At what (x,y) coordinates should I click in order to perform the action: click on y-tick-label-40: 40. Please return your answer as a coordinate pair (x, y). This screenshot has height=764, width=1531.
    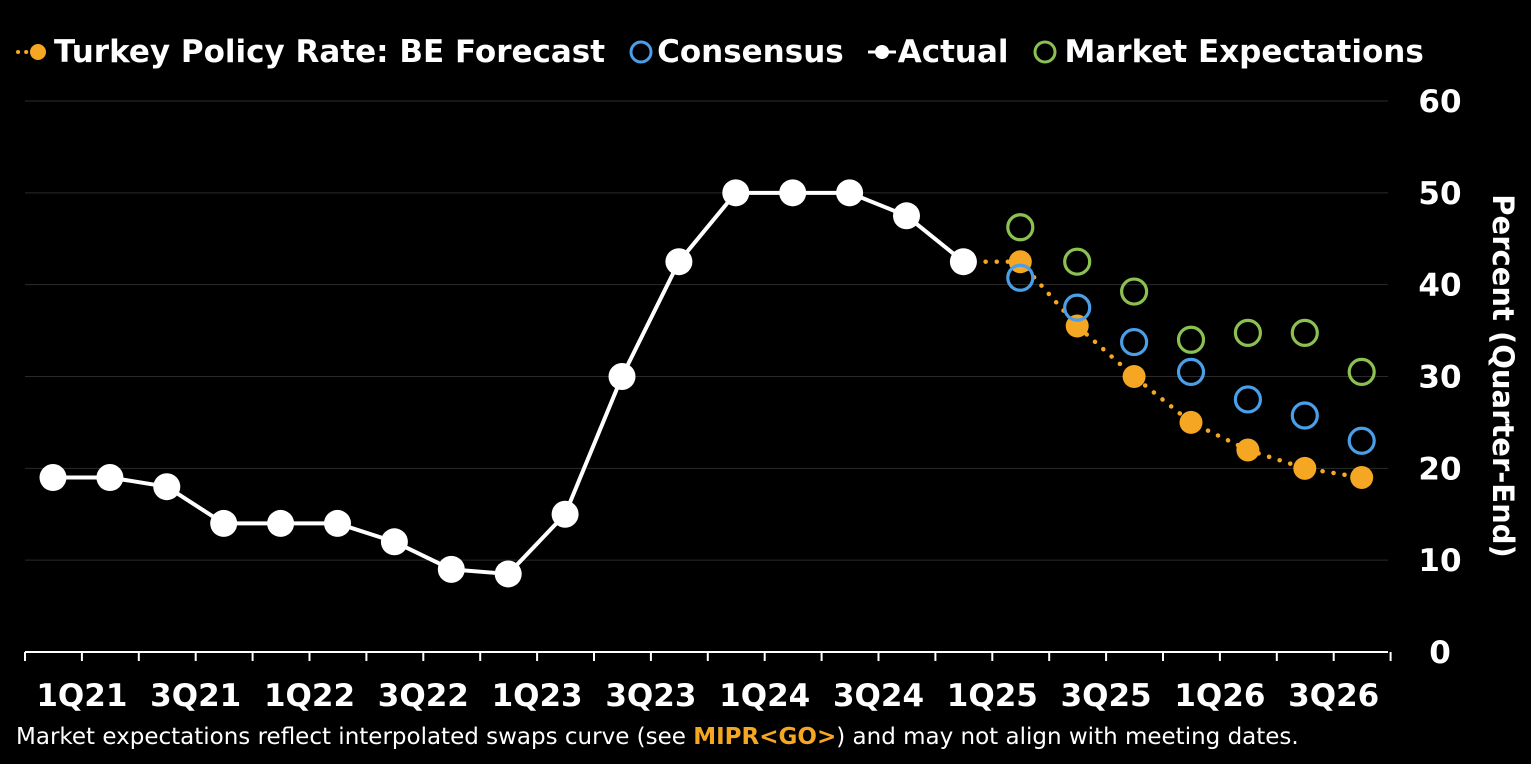
    Looking at the image, I should click on (1439, 286).